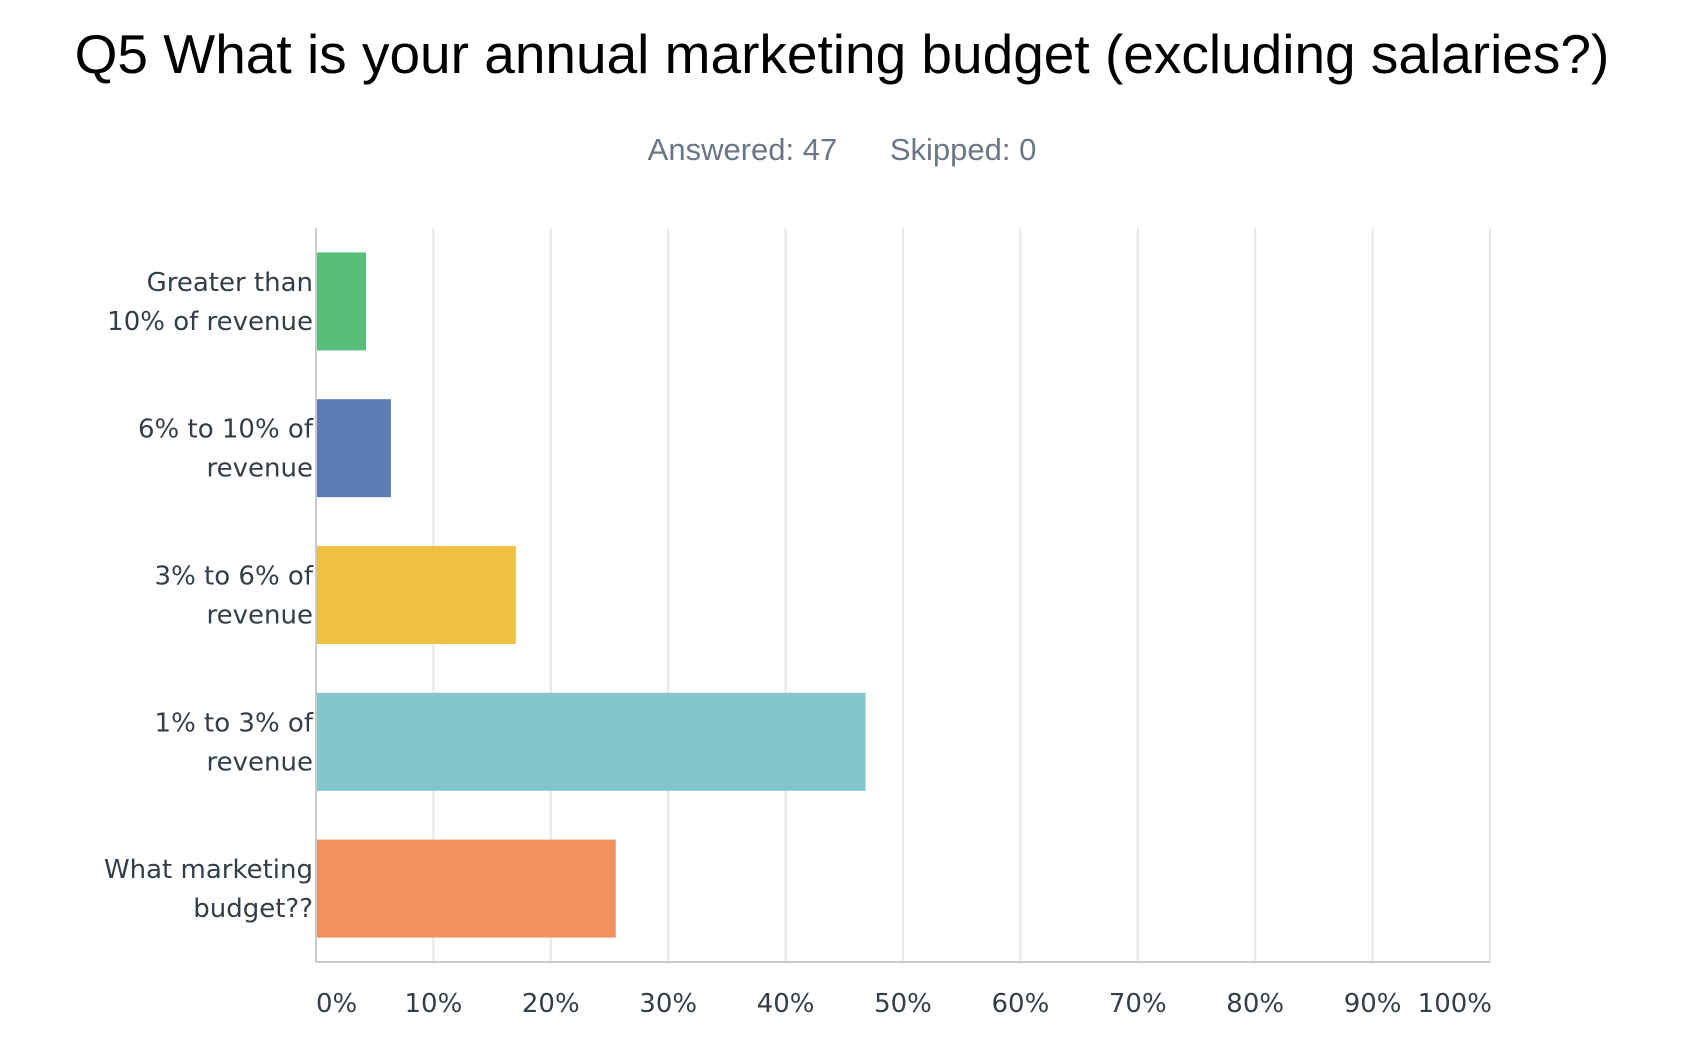 The image size is (1684, 1062). What do you see at coordinates (210, 302) in the screenshot?
I see `category-label: Greater than 10% of revenue` at bounding box center [210, 302].